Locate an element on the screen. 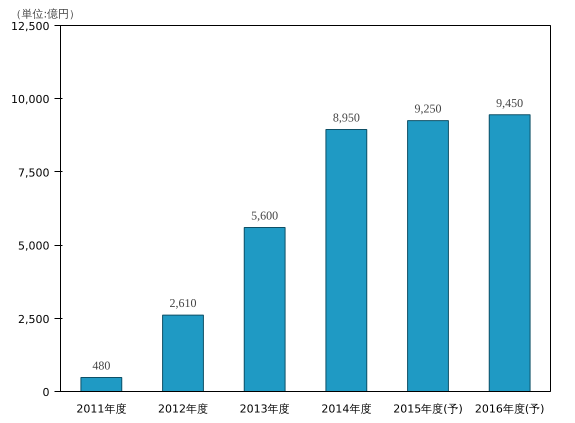  x-tick-label: 2011年度 is located at coordinates (101, 409).